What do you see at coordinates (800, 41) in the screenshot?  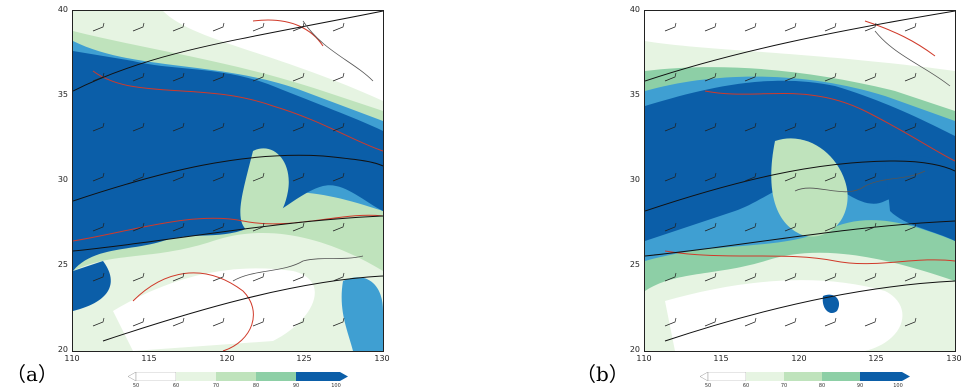 I see `fill-50-north` at bounding box center [800, 41].